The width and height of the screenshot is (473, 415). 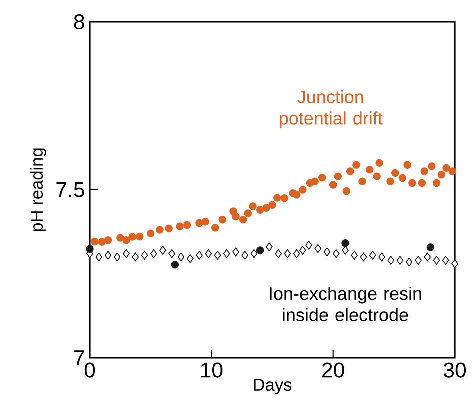 I want to click on x-tick-label: 10, so click(x=212, y=370).